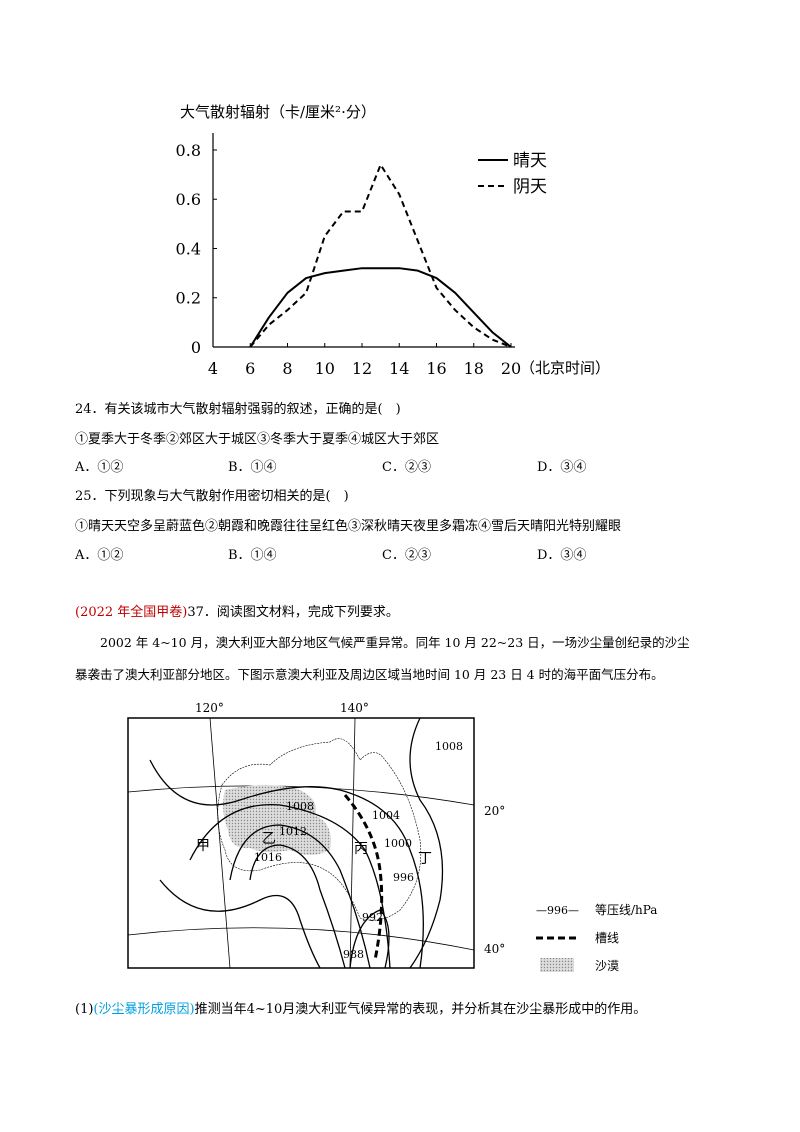 Image resolution: width=800 pixels, height=1132 pixels. What do you see at coordinates (565, 368) in the screenshot?
I see `x-axis-label: （北京时间）` at bounding box center [565, 368].